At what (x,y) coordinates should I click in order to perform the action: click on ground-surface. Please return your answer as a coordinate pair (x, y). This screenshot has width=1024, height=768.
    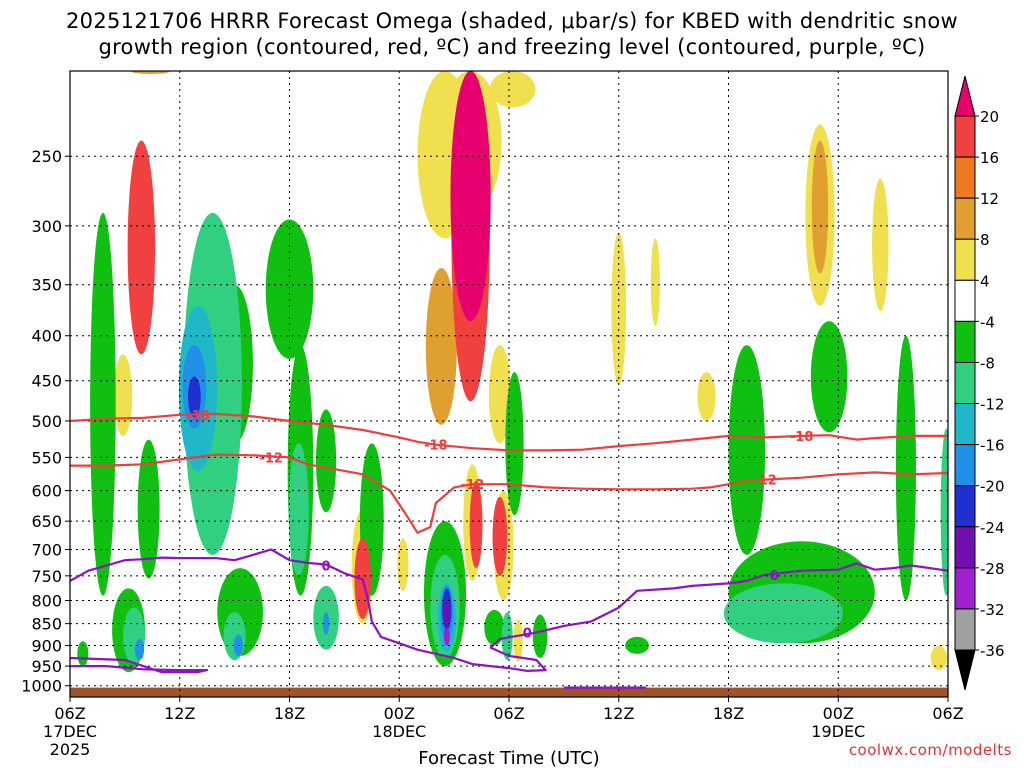
    Looking at the image, I should click on (509, 692).